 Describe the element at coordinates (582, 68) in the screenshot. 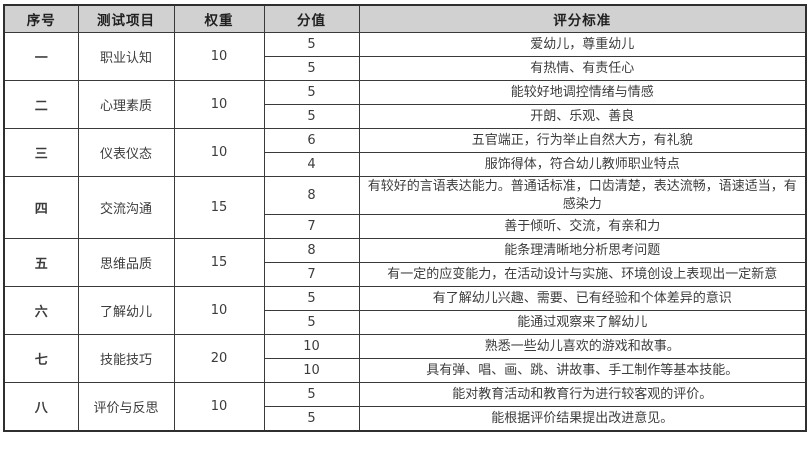

I see `criteria-cell: 有热情、有责任心` at that location.